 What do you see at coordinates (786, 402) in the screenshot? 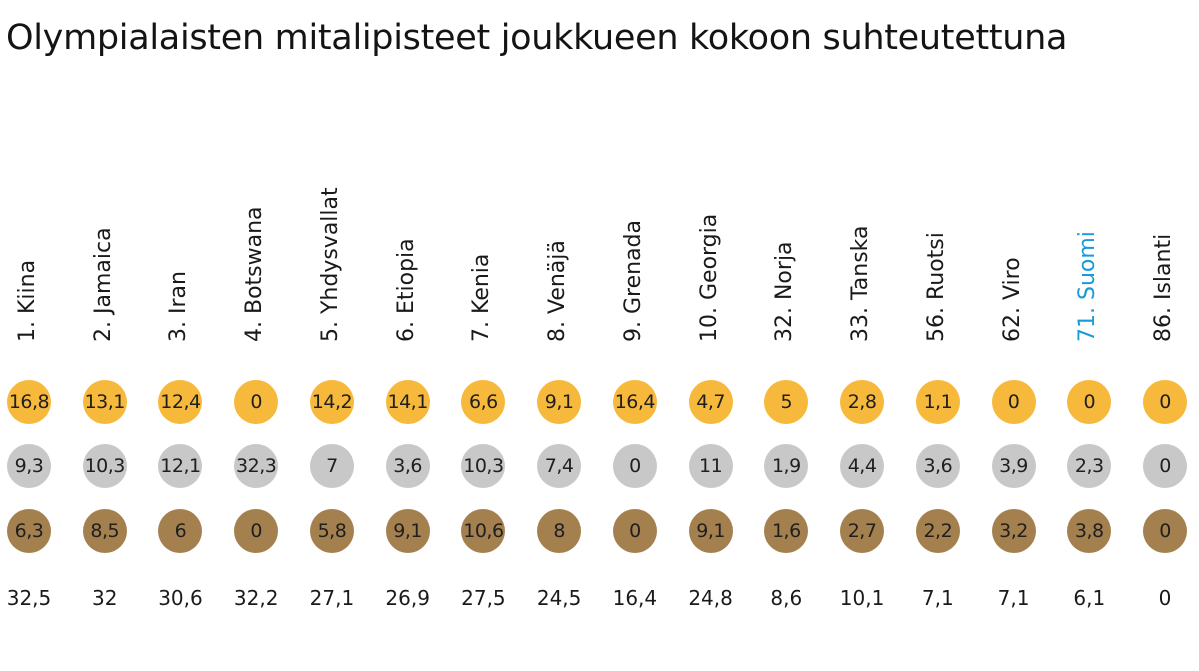
I see `gold-medal-value: 5` at bounding box center [786, 402].